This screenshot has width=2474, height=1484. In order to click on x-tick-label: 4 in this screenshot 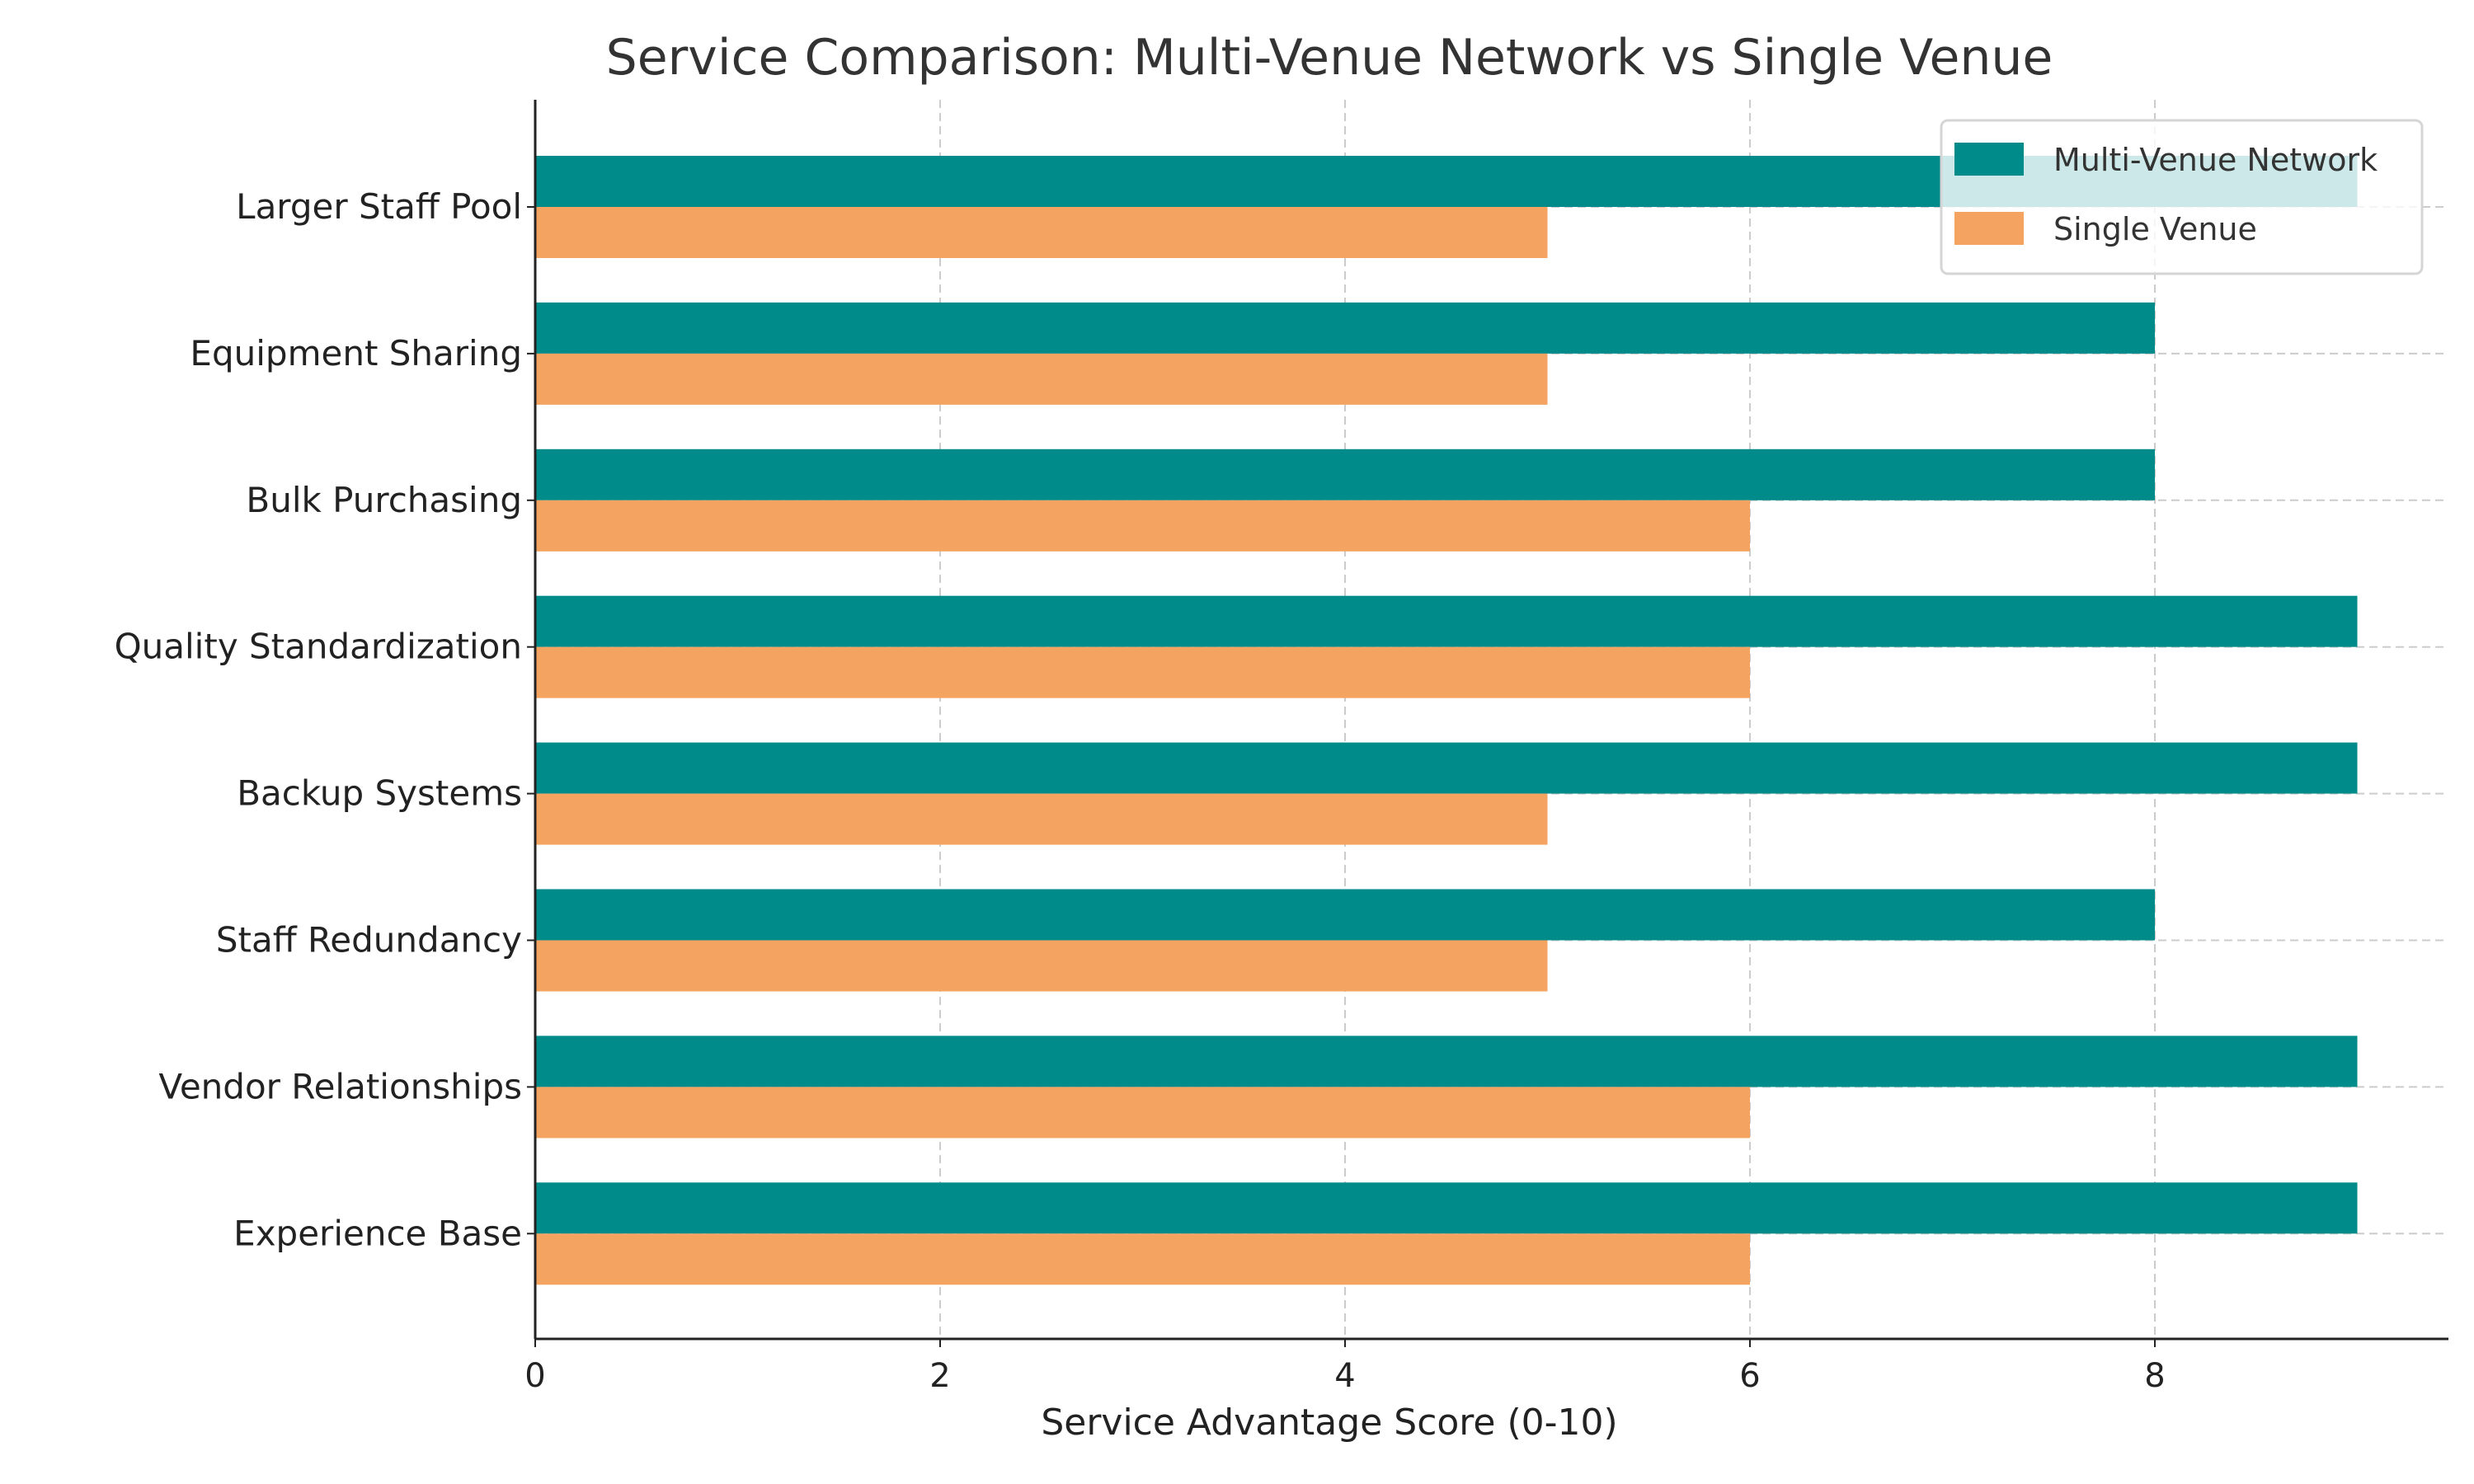, I will do `click(1344, 1376)`.